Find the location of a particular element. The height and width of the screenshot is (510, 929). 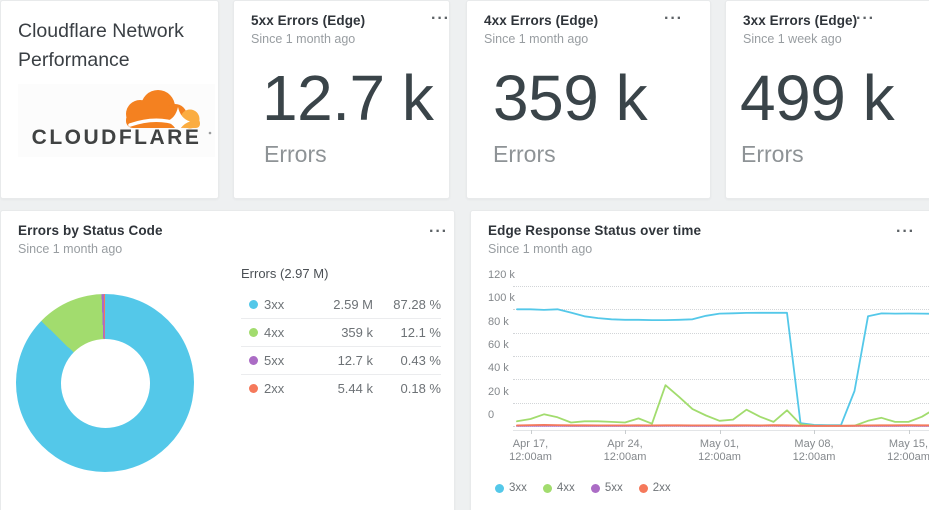

table-row: 5xx 12.7 k 0.43 % is located at coordinates (341, 360).